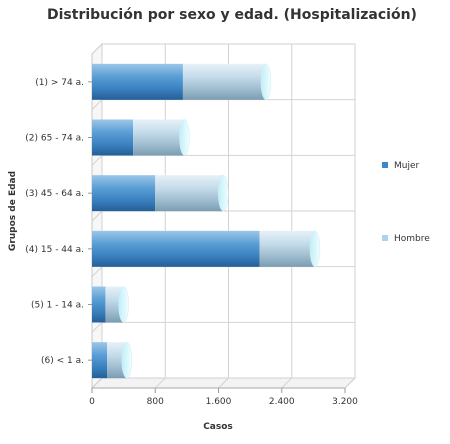 The image size is (450, 444). What do you see at coordinates (412, 239) in the screenshot?
I see `legend-label-hombre: Hombre` at bounding box center [412, 239].